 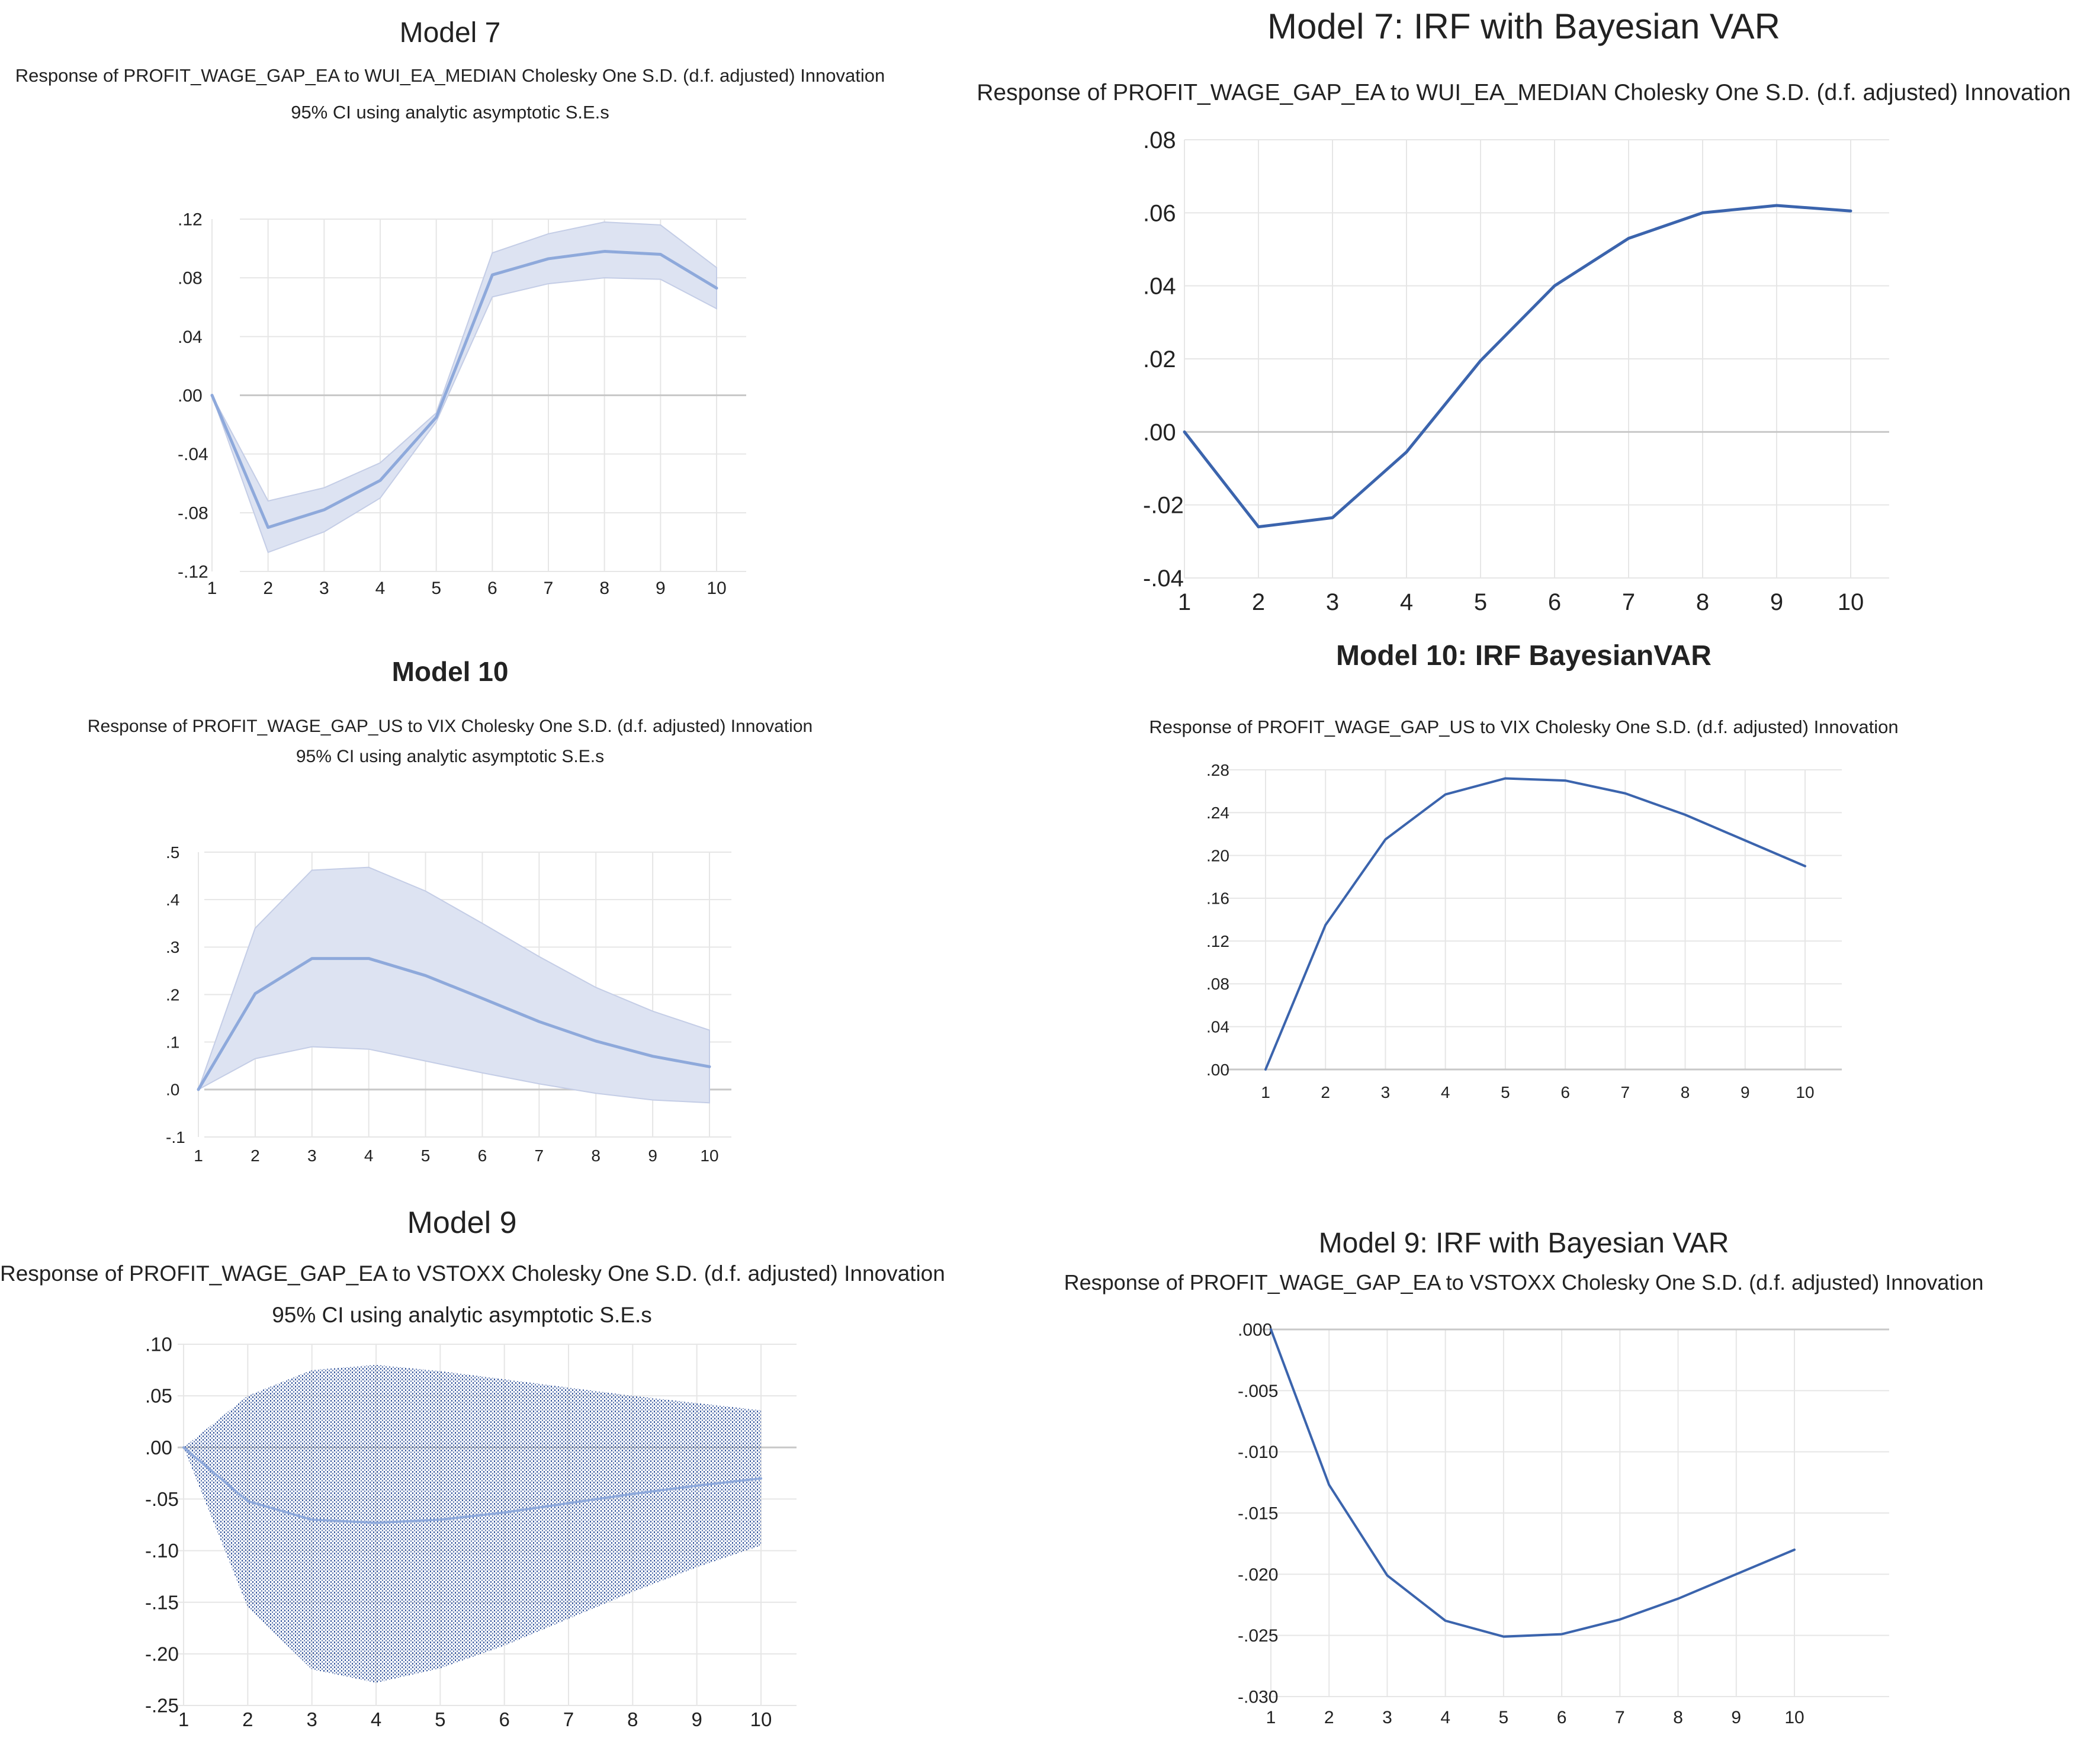 What do you see at coordinates (172, 1042) in the screenshot?
I see `y-tick-label: .1` at bounding box center [172, 1042].